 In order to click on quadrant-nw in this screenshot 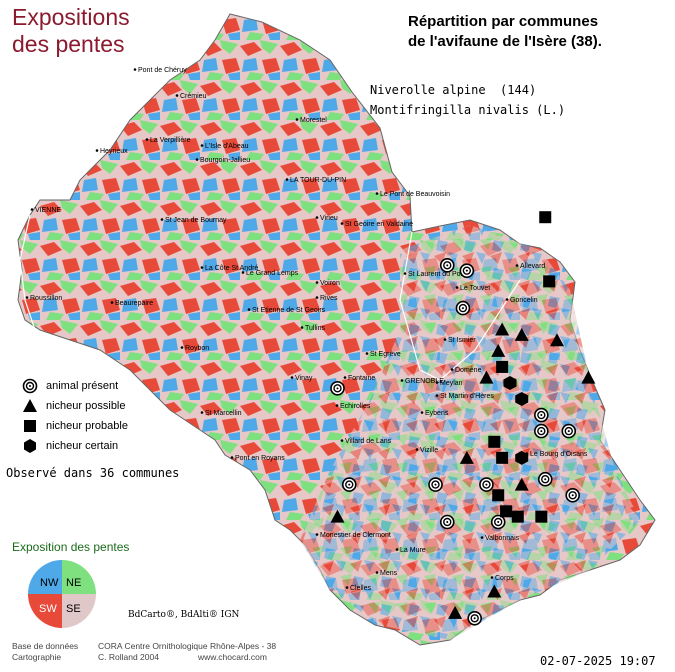, I will do `click(45, 577)`.